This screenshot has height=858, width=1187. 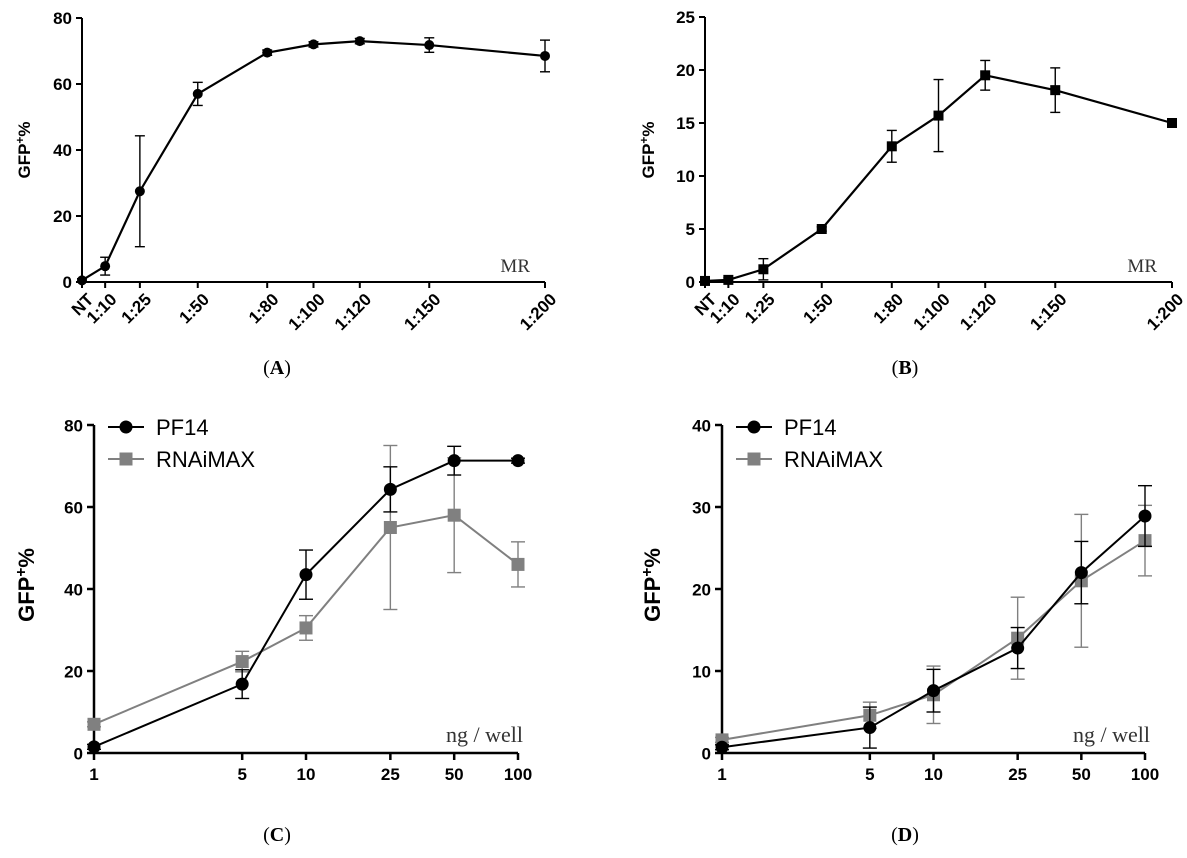 I want to click on panel-label: (D), so click(x=905, y=835).